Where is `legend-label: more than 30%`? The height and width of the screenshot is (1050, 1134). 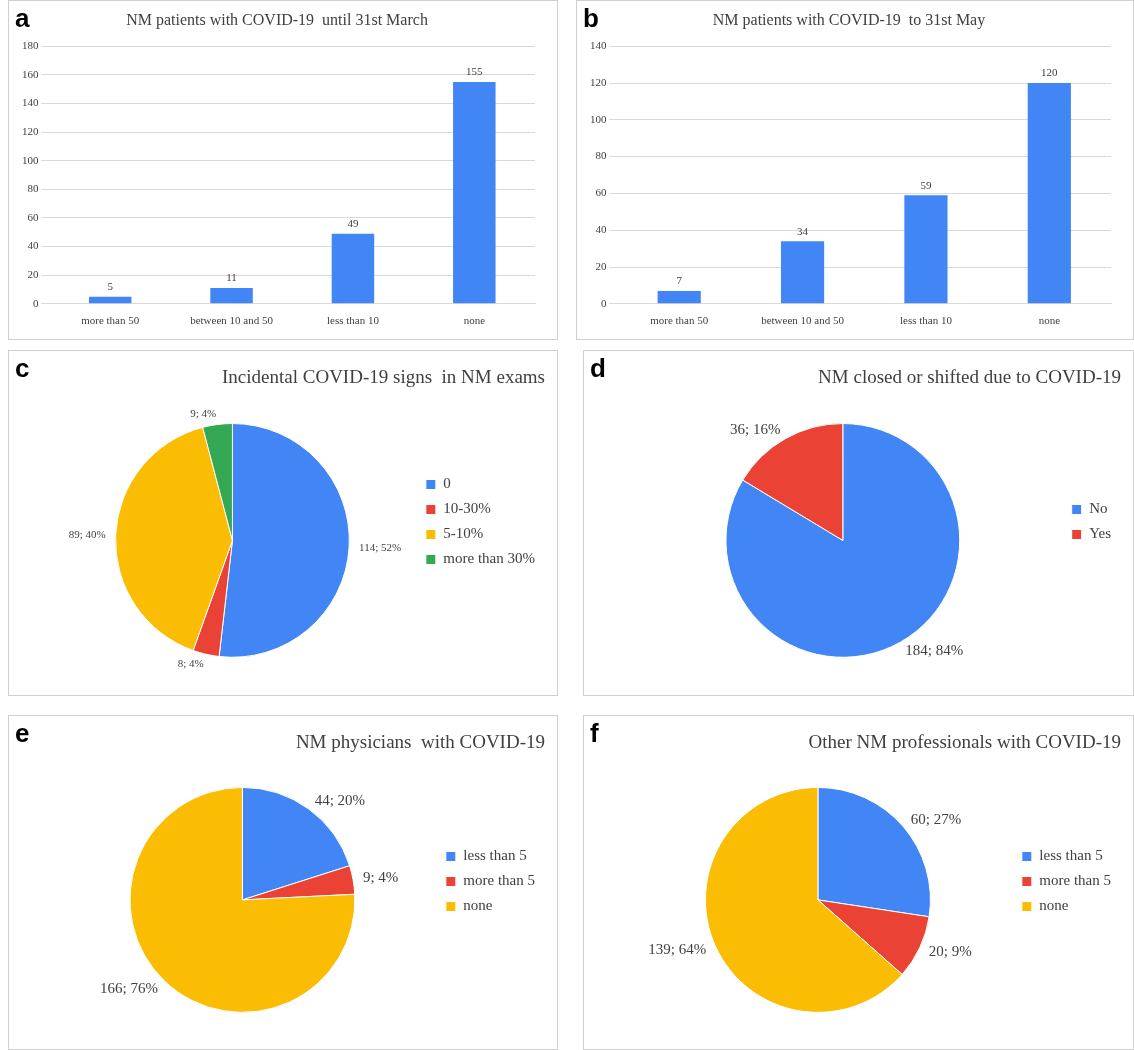
legend-label: more than 30% is located at coordinates (489, 558).